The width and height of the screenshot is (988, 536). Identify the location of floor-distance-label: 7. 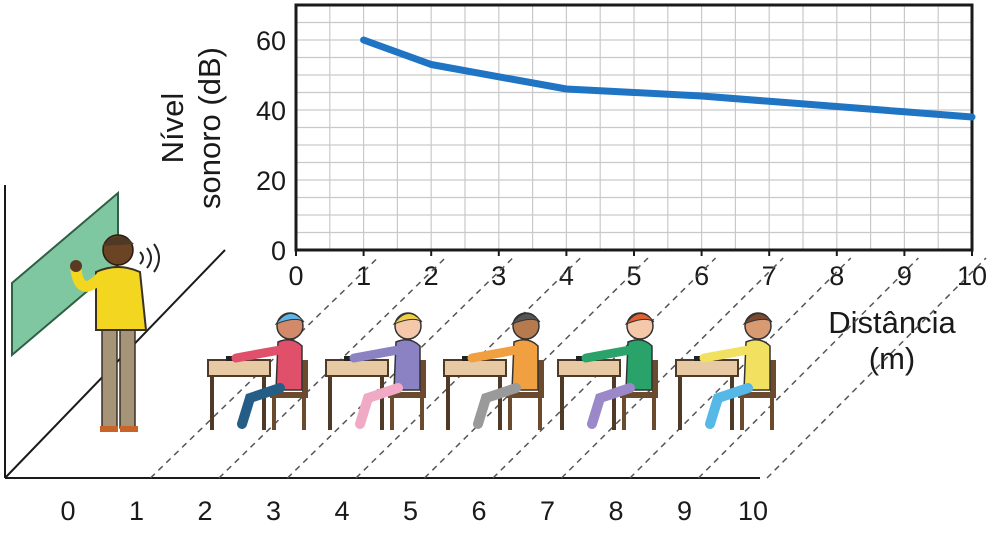
(547, 511).